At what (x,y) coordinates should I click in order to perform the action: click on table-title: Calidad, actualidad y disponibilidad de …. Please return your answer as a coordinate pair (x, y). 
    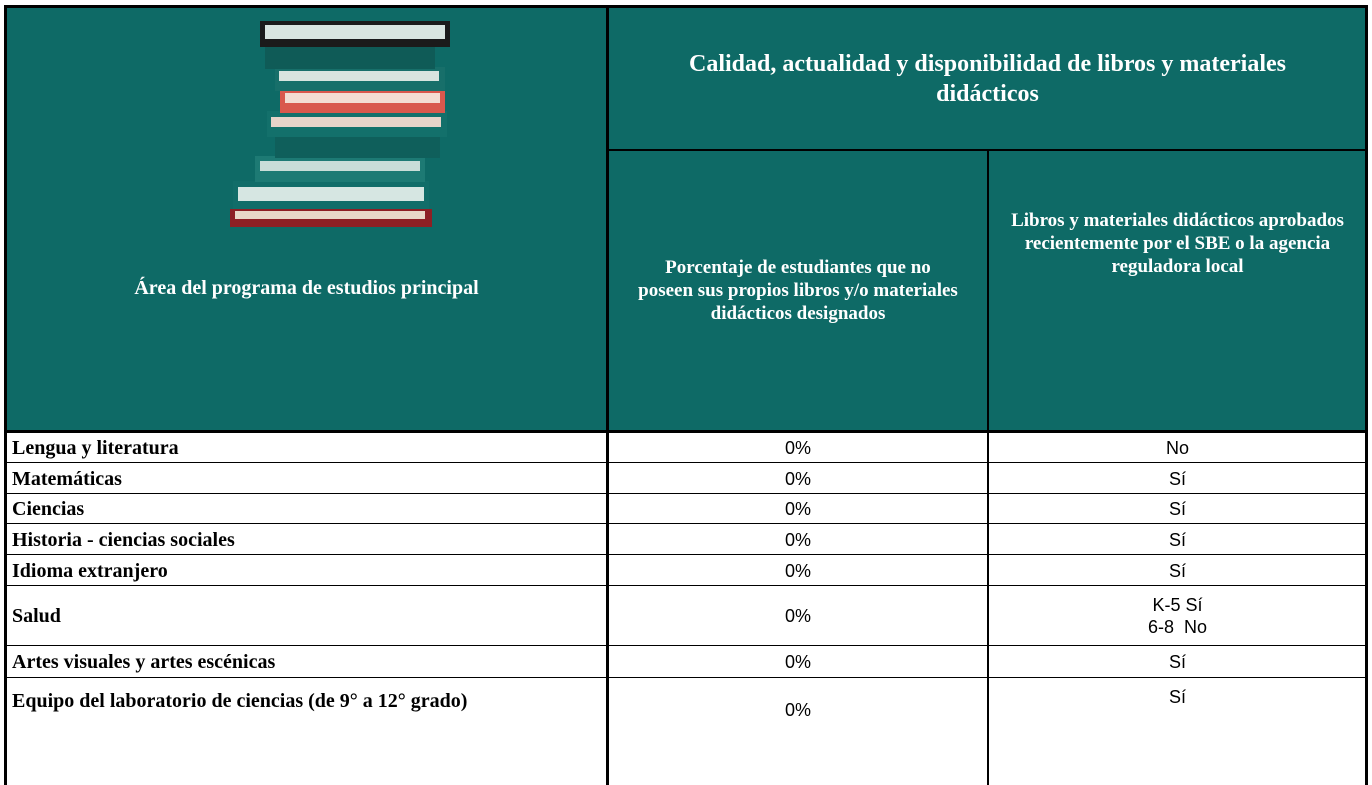
    Looking at the image, I should click on (987, 78).